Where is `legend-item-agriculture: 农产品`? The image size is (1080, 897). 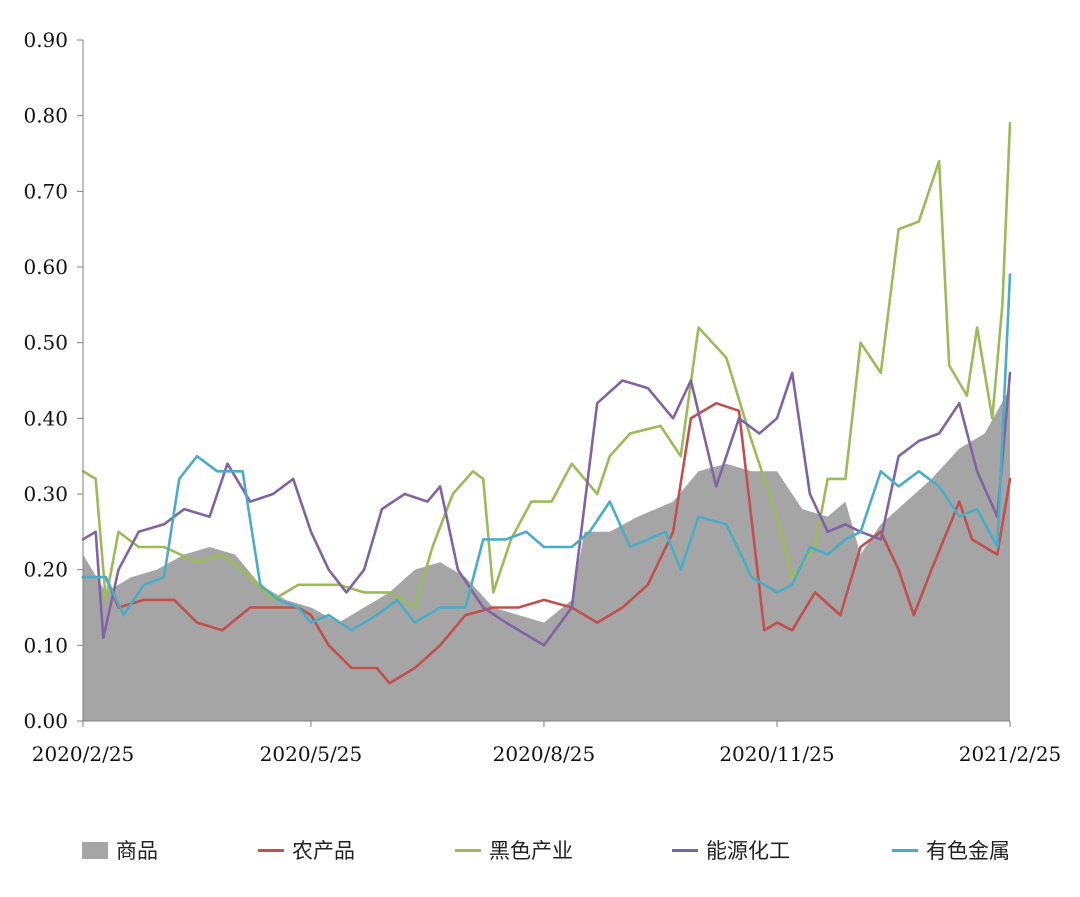
legend-item-agriculture: 农产品 is located at coordinates (306, 850).